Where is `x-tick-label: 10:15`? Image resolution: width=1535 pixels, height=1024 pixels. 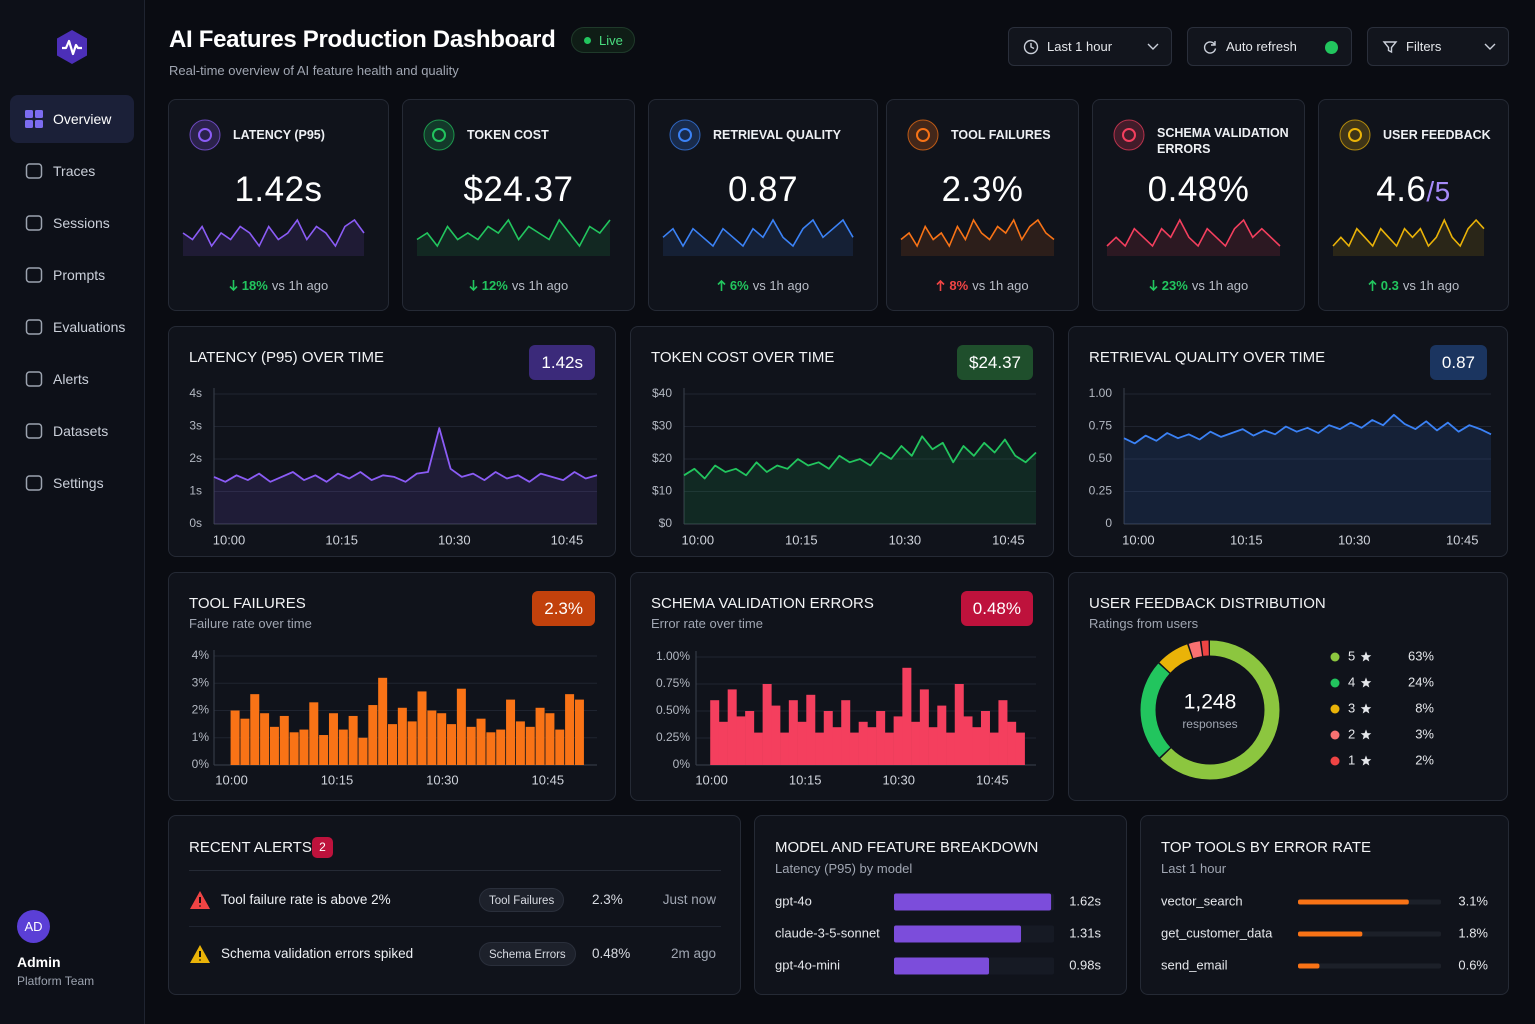
x-tick-label: 10:15 is located at coordinates (805, 779).